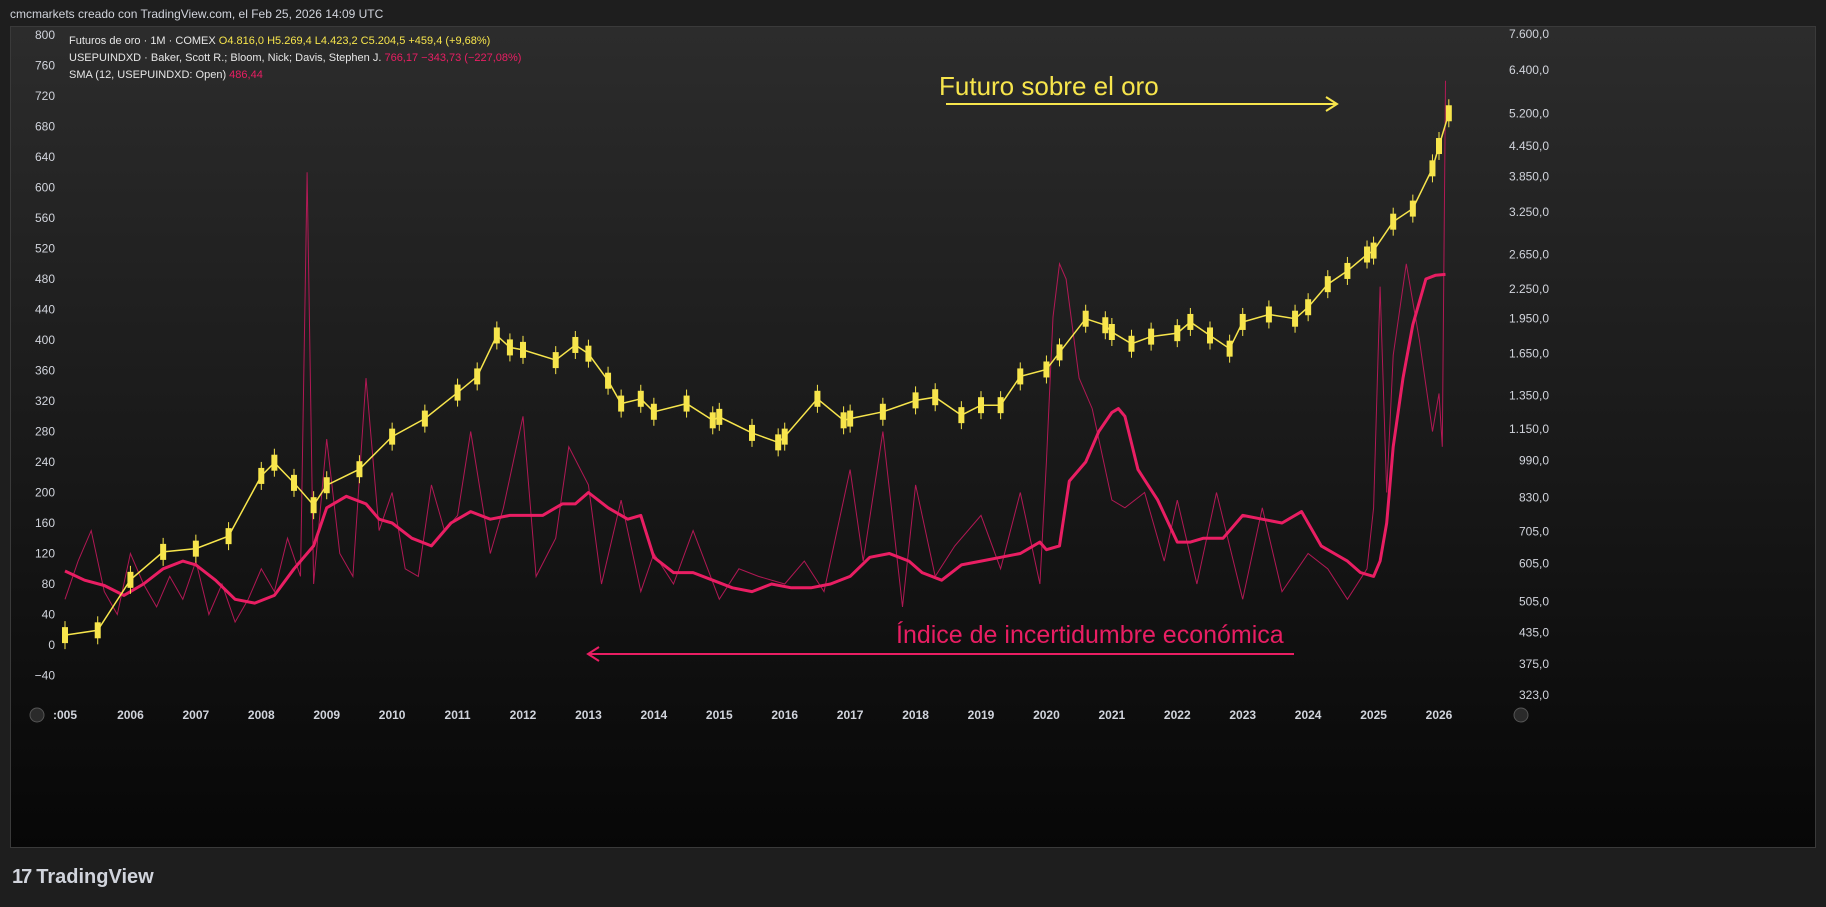 The height and width of the screenshot is (907, 1826). Describe the element at coordinates (1534, 497) in the screenshot. I see `right-tick-label: 830,0` at that location.